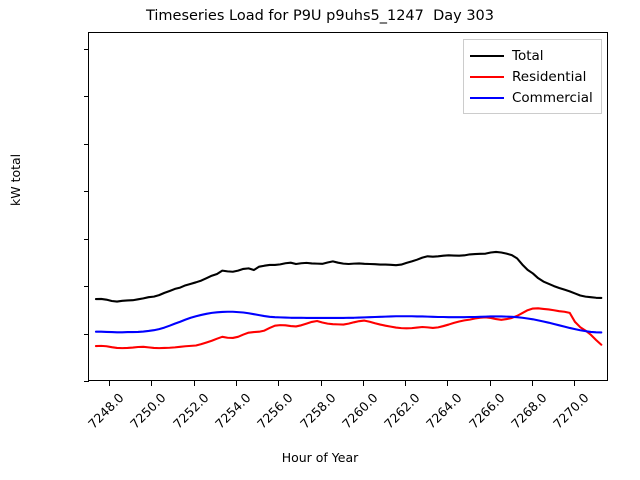 This screenshot has height=480, width=640. I want to click on legend-label: Residential, so click(549, 76).